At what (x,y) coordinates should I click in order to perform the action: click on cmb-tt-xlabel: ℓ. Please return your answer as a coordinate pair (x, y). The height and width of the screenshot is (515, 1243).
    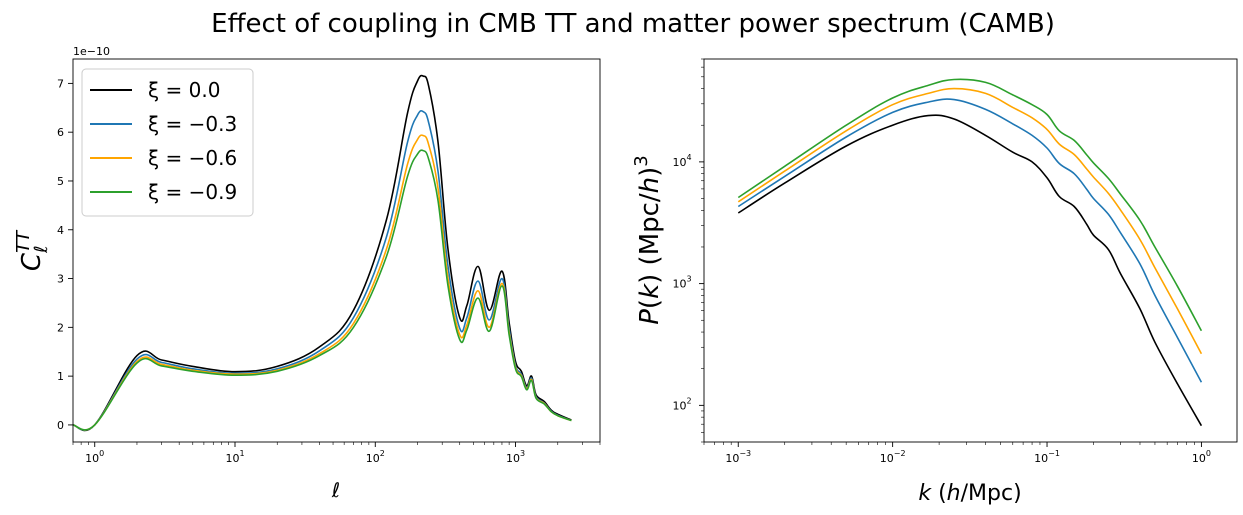
    Looking at the image, I should click on (335, 490).